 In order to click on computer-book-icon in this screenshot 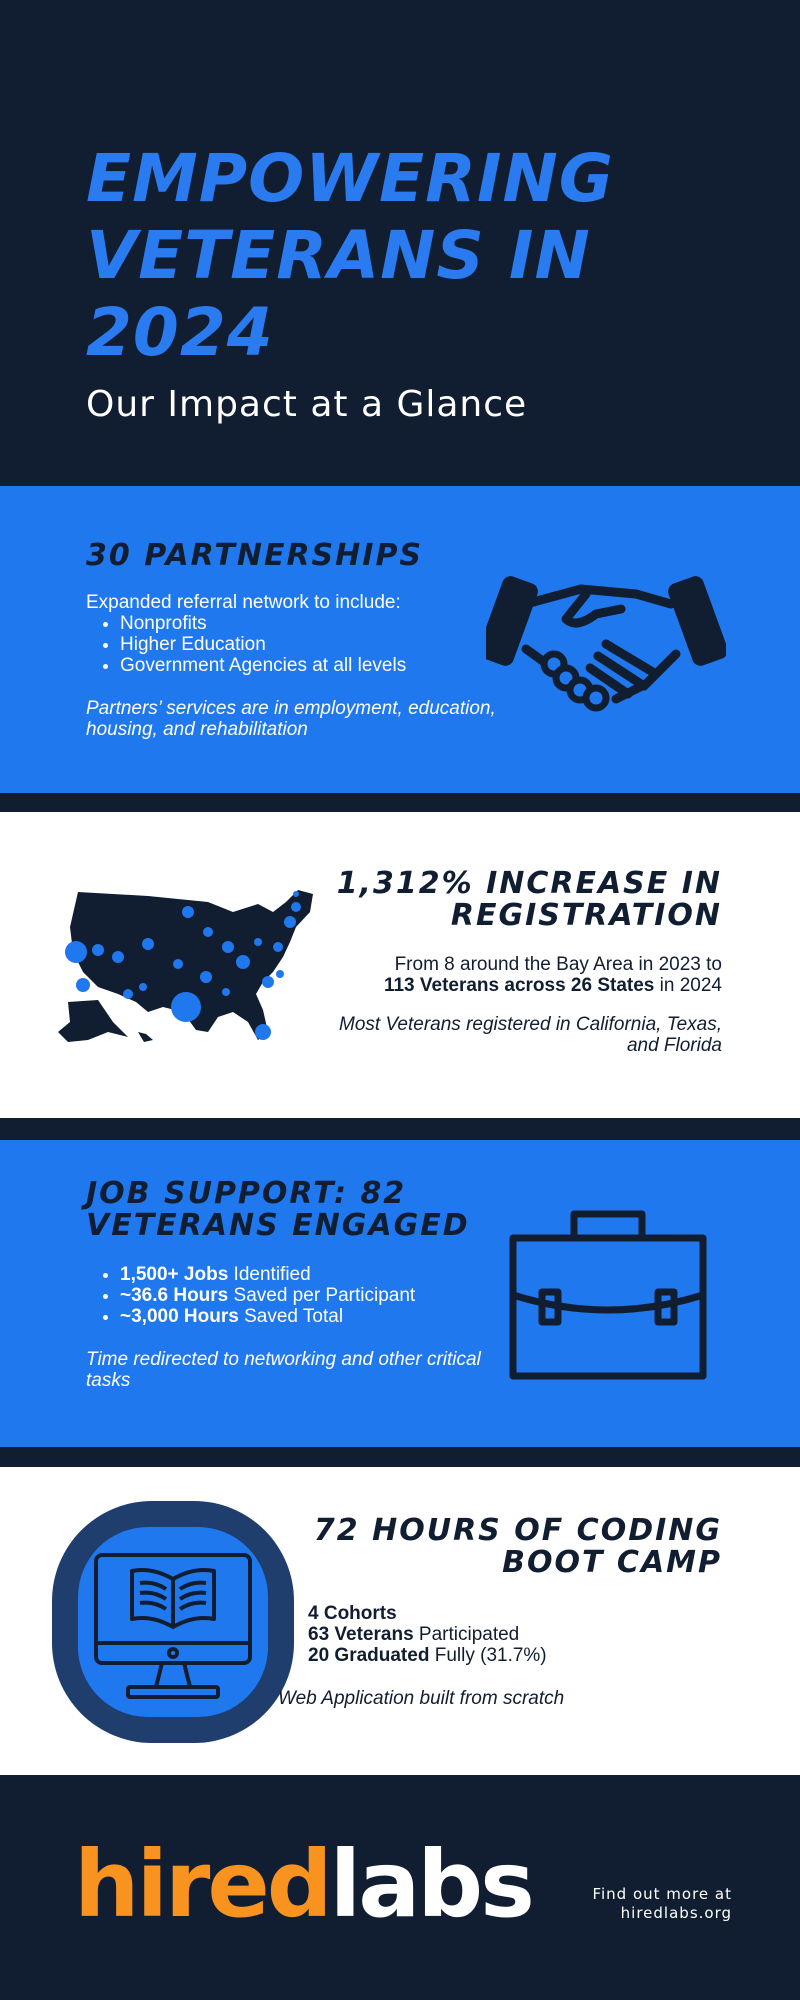, I will do `click(173, 1622)`.